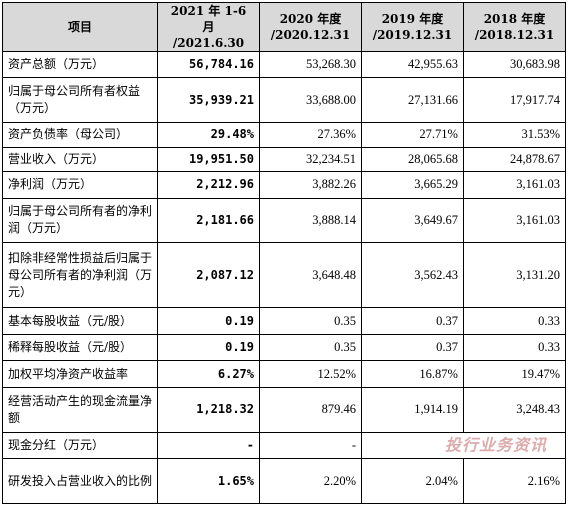 Image resolution: width=568 pixels, height=506 pixels. I want to click on table-row: 资产负债率（母公司） 29.48% 27.36% 27.71% 31.53%, so click(284, 135).